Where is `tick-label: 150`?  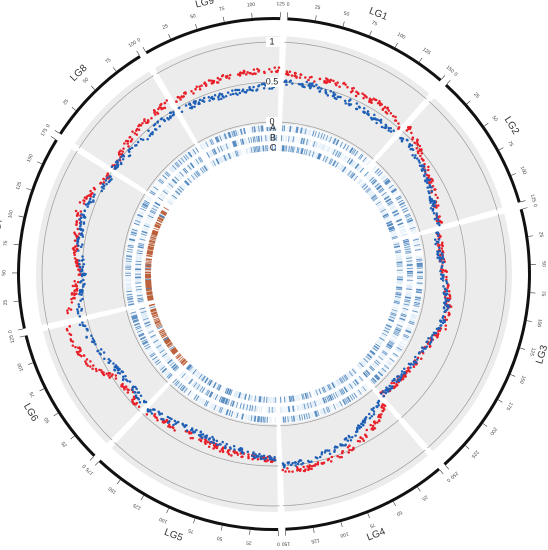
tick-label: 150 is located at coordinates (112, 490).